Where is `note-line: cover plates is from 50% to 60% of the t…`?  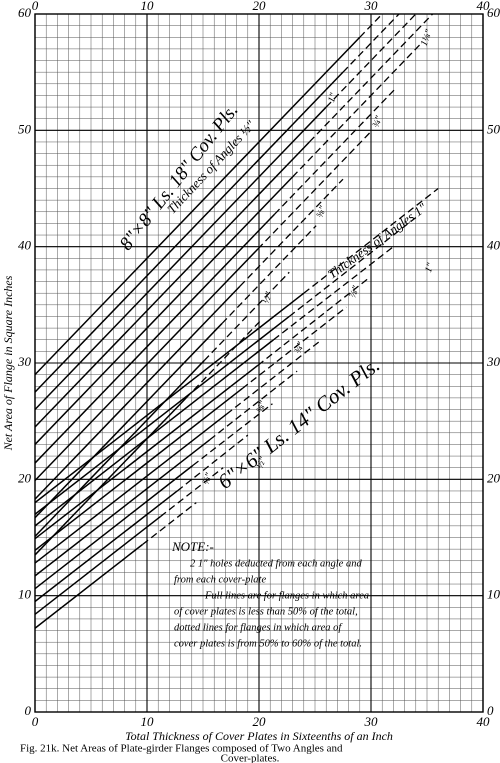
note-line: cover plates is from 50% to 60% of the t… is located at coordinates (268, 643).